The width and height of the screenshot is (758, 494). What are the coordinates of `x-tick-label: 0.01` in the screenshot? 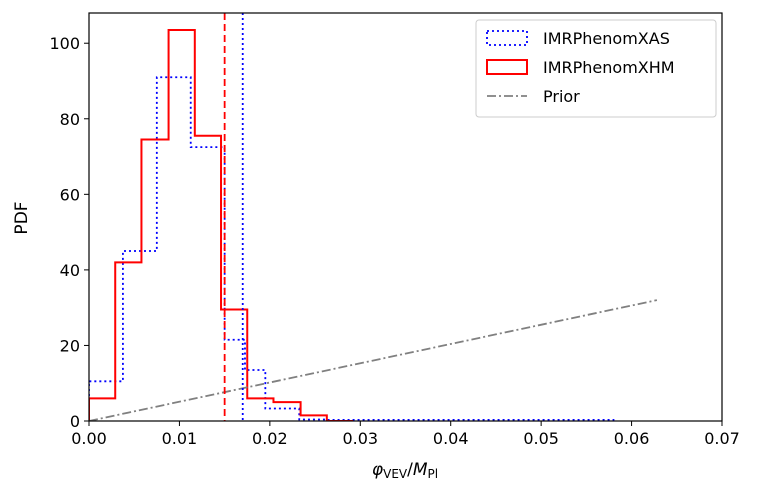 It's located at (180, 438).